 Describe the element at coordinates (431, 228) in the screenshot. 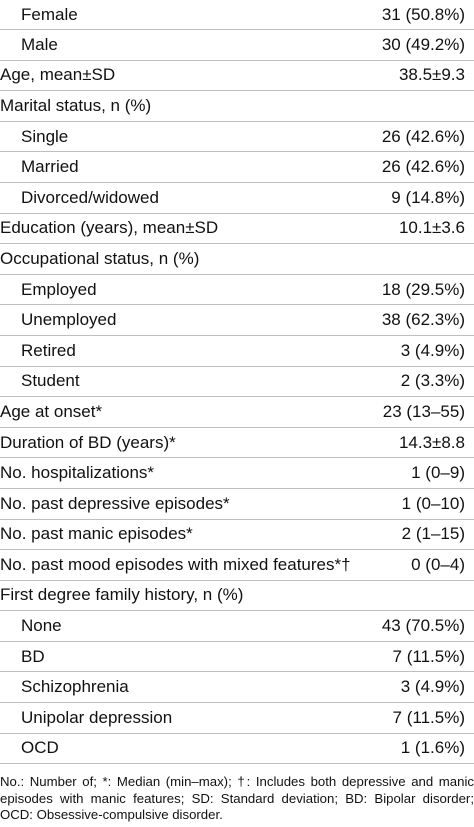

I see `row-value: 10.1±3.6` at that location.